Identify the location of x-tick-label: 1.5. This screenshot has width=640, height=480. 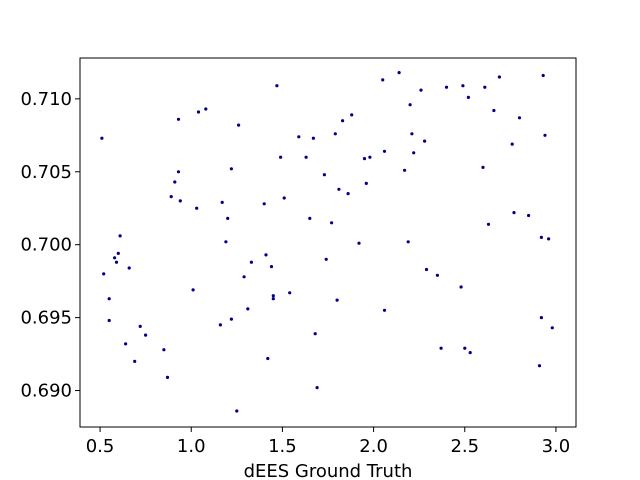
(282, 446).